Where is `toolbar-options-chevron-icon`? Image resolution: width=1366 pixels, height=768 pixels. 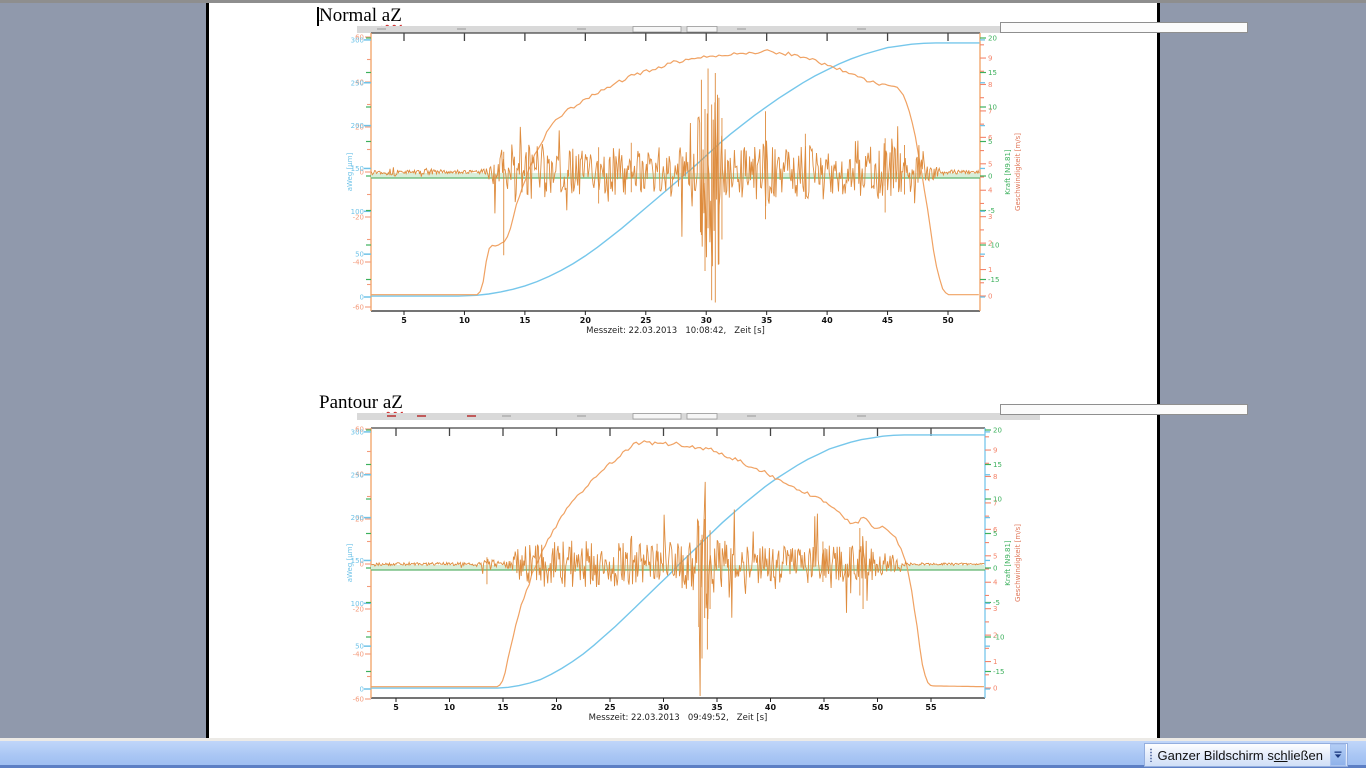
toolbar-options-chevron-icon is located at coordinates (1338, 755).